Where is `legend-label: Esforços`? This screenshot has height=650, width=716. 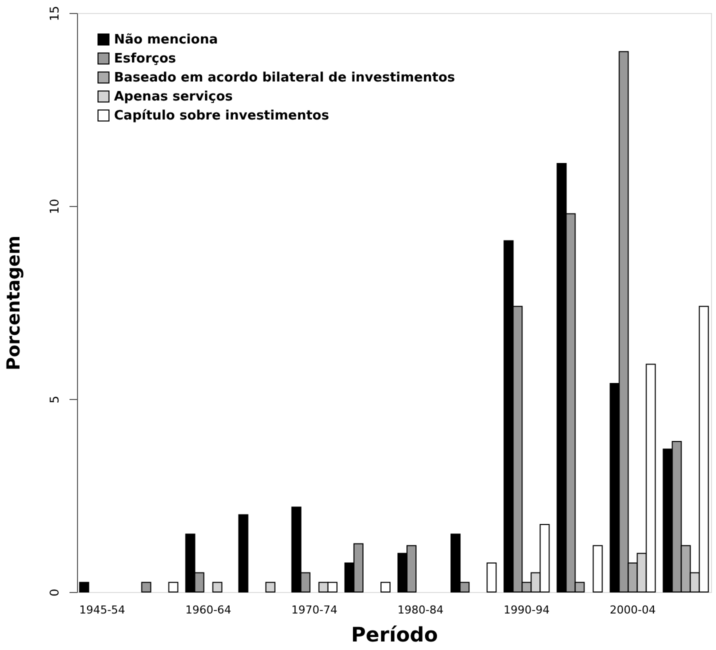
legend-label: Esforços is located at coordinates (145, 59).